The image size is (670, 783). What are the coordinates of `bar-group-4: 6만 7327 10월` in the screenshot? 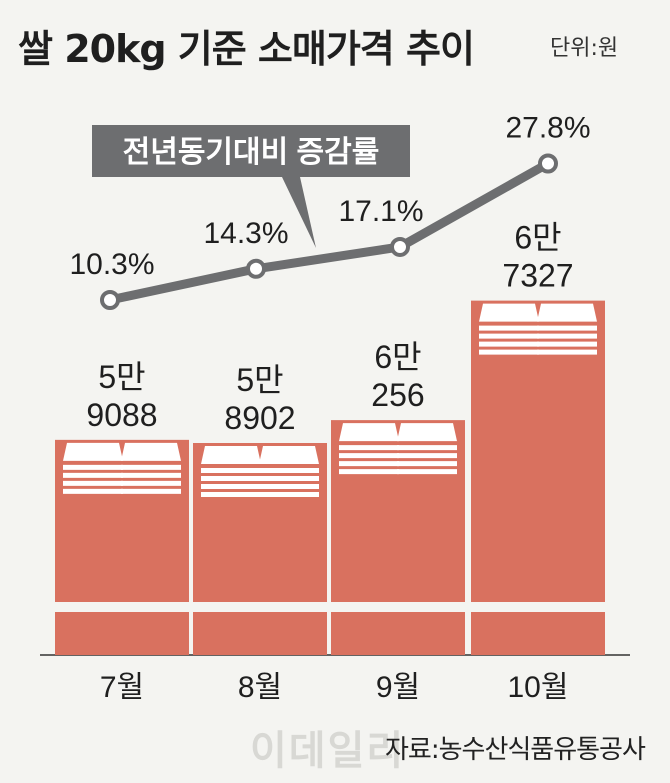 It's located at (538, 462).